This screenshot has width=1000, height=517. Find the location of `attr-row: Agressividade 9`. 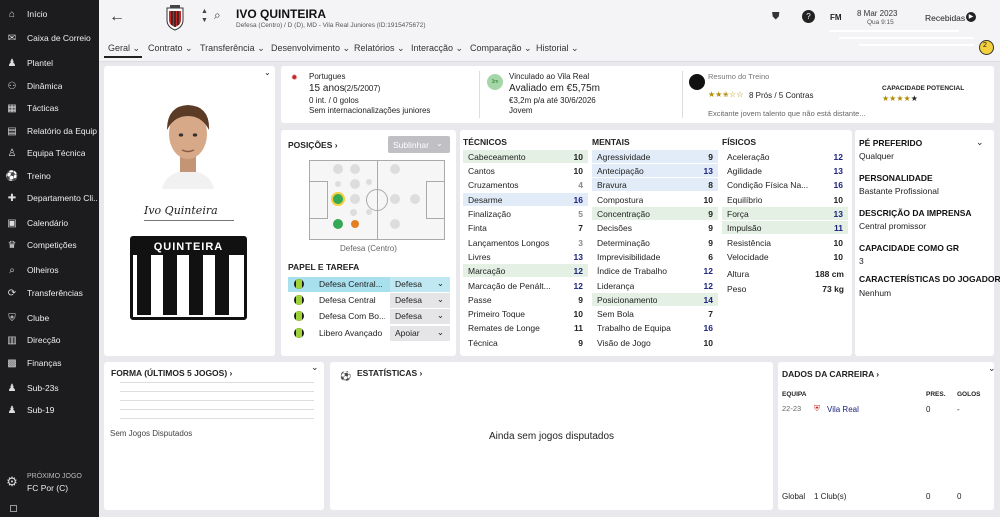

attr-row: Agressividade 9 is located at coordinates (655, 156).